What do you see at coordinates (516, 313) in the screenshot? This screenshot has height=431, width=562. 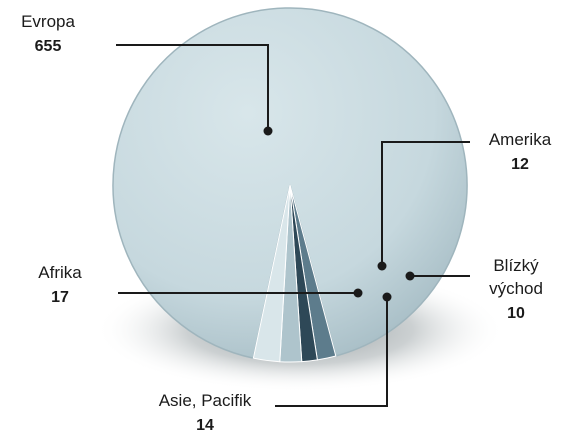 I see `label-blizky-vychod-value: 10` at bounding box center [516, 313].